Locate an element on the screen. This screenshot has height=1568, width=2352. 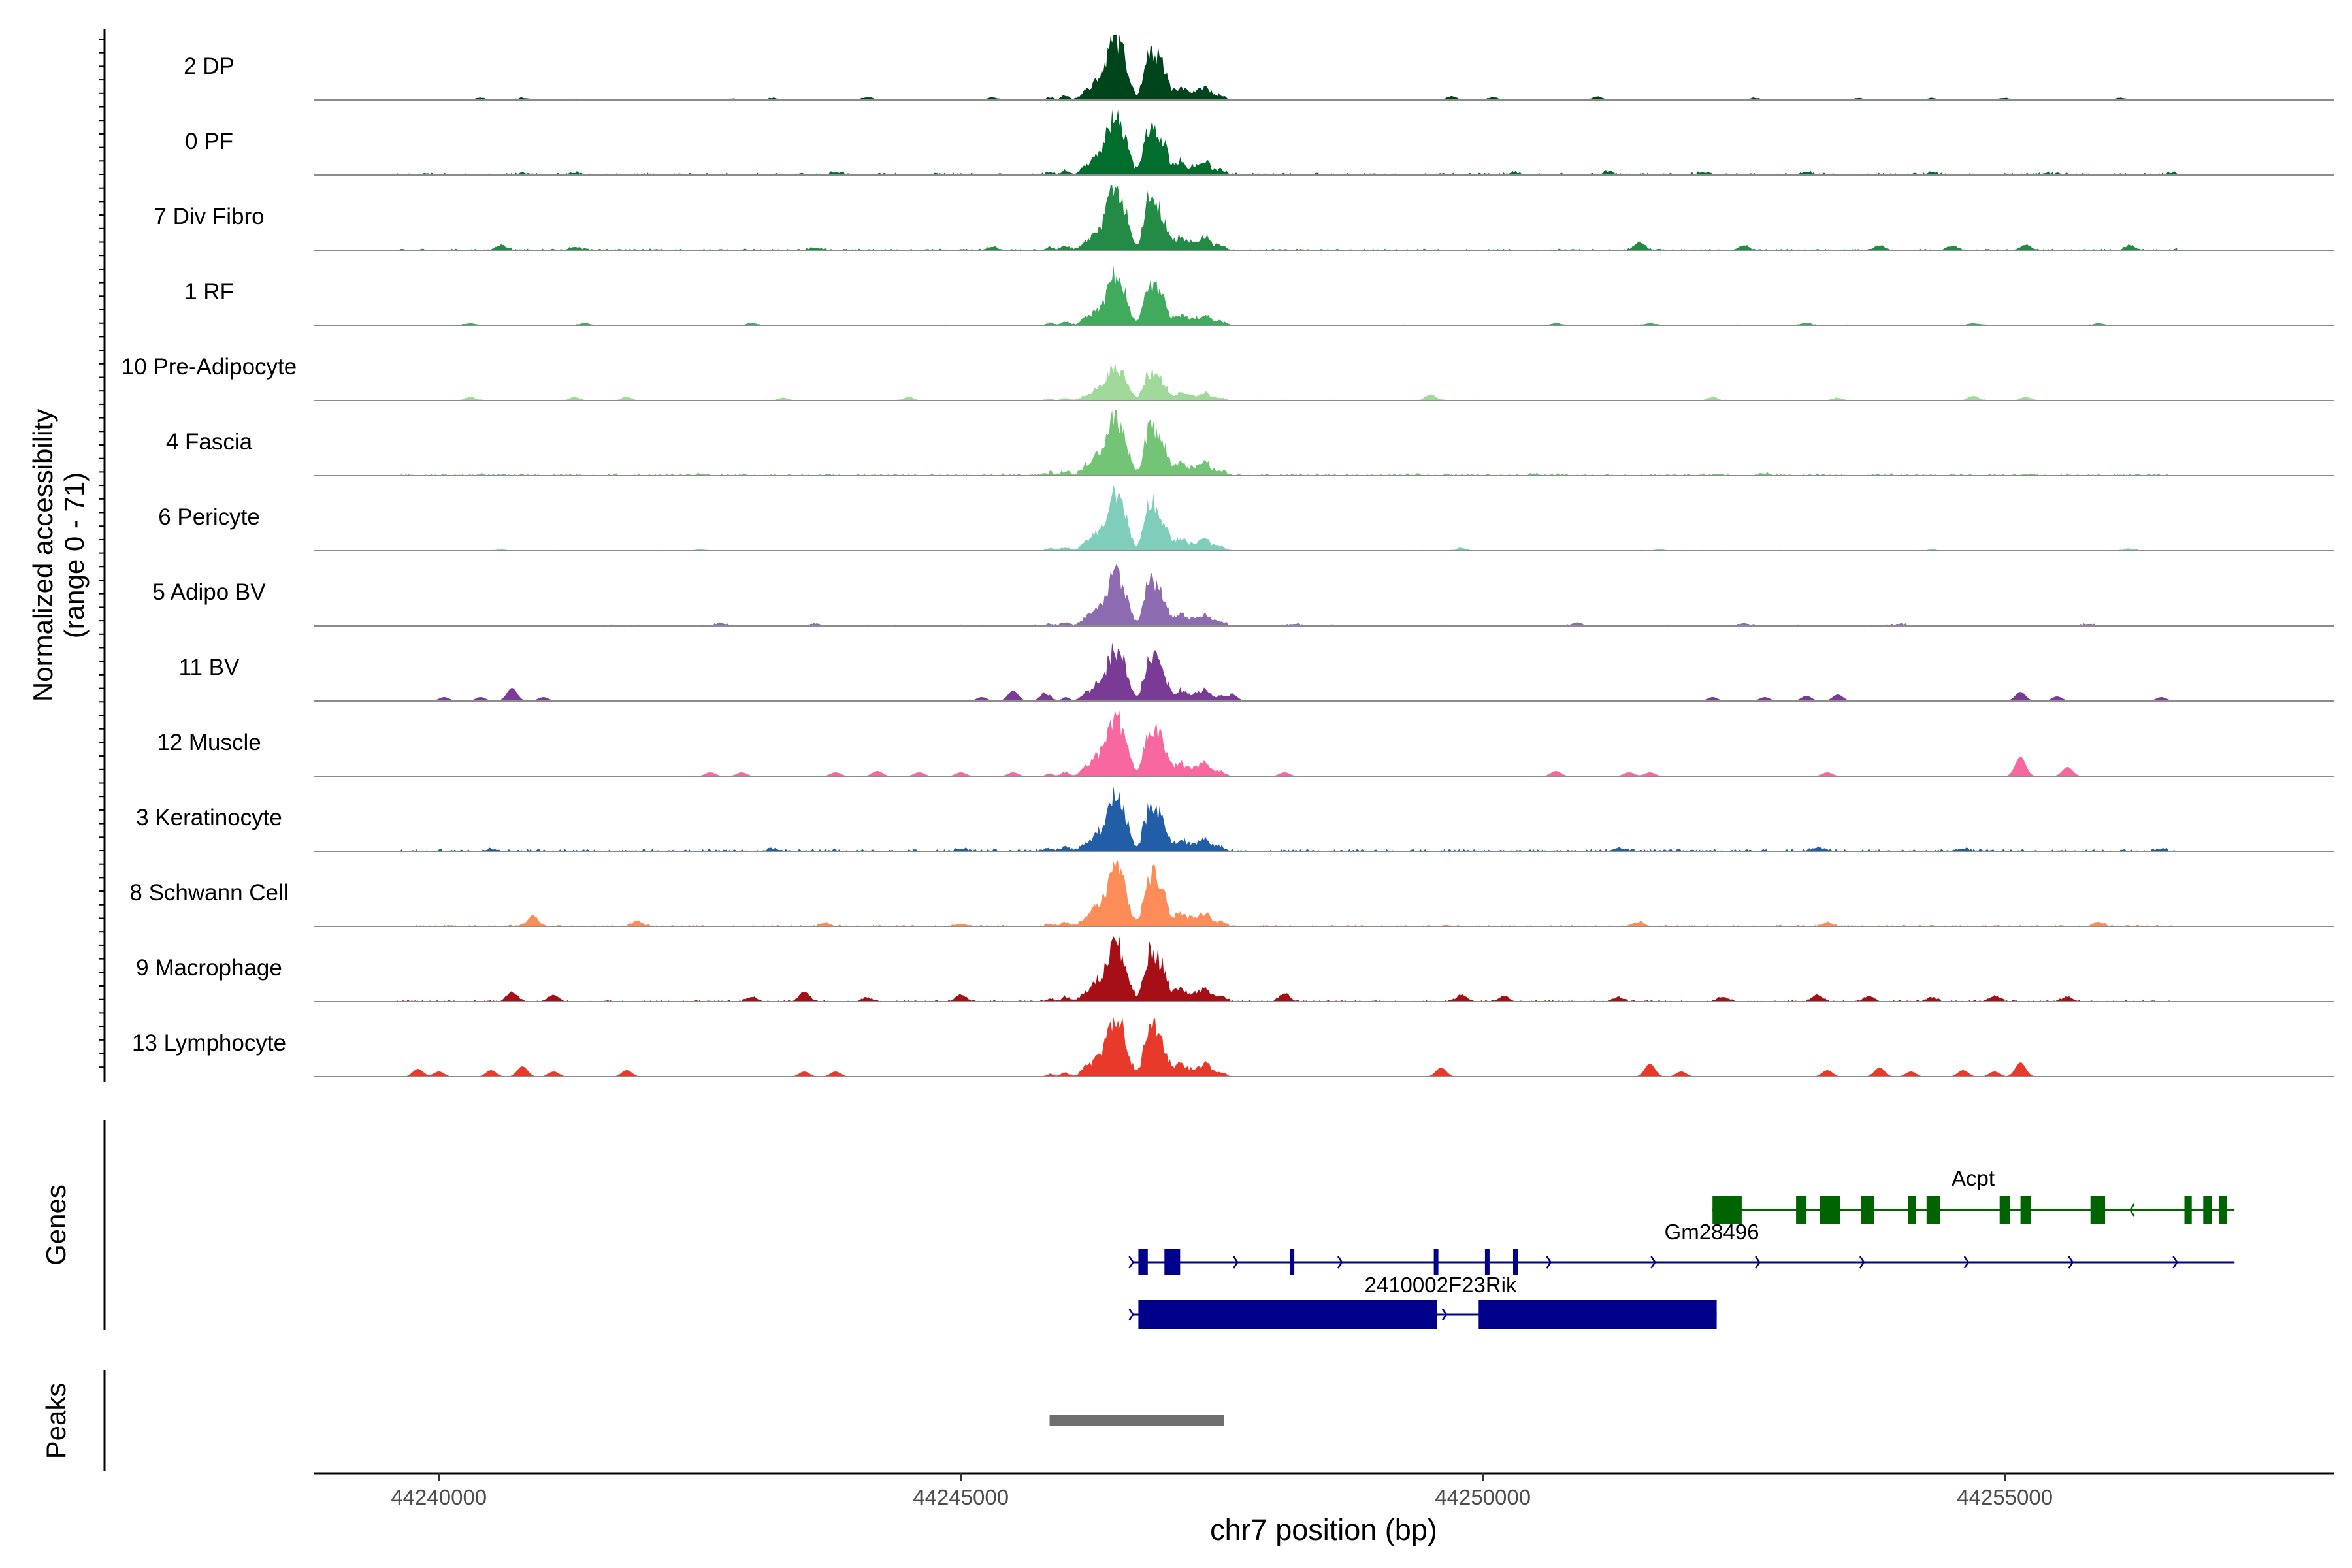
gene-2410002f23rik: 2410002F23Rik is located at coordinates (1422, 1301).